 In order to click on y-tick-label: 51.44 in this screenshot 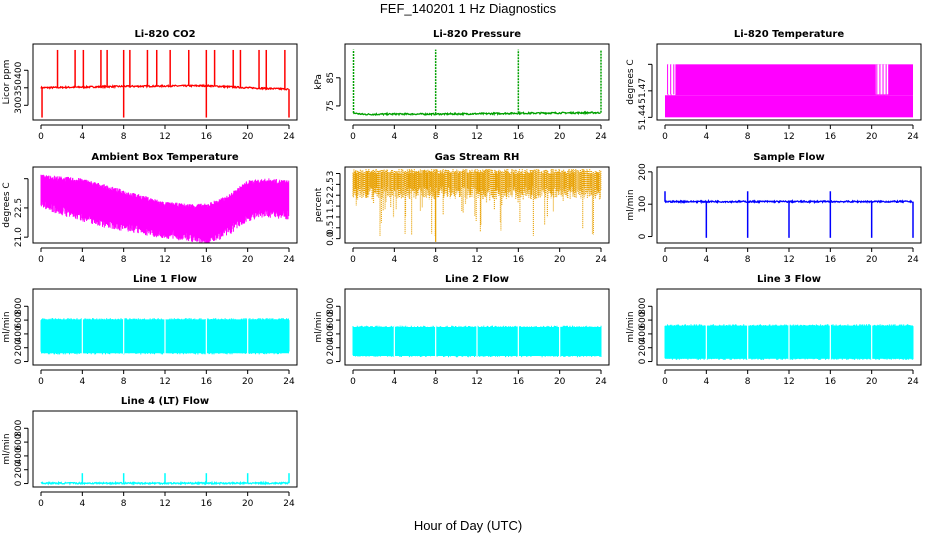, I will do `click(643, 117)`.